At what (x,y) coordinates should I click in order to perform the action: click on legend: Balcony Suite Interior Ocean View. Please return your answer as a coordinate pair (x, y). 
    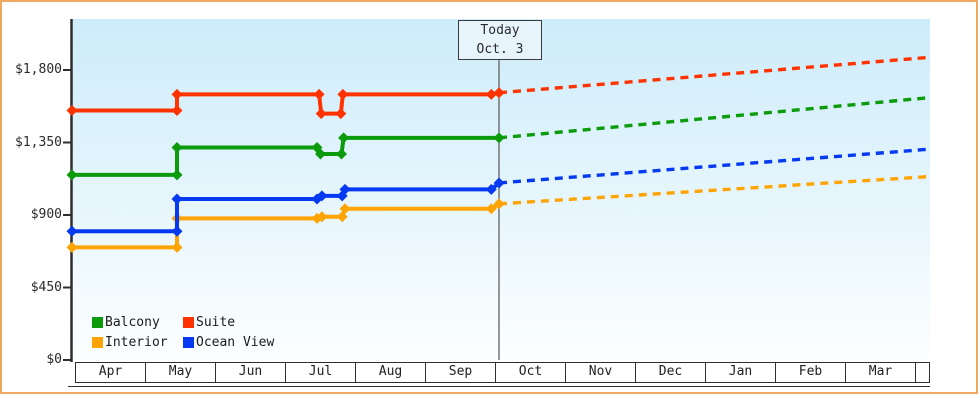
    Looking at the image, I should click on (183, 332).